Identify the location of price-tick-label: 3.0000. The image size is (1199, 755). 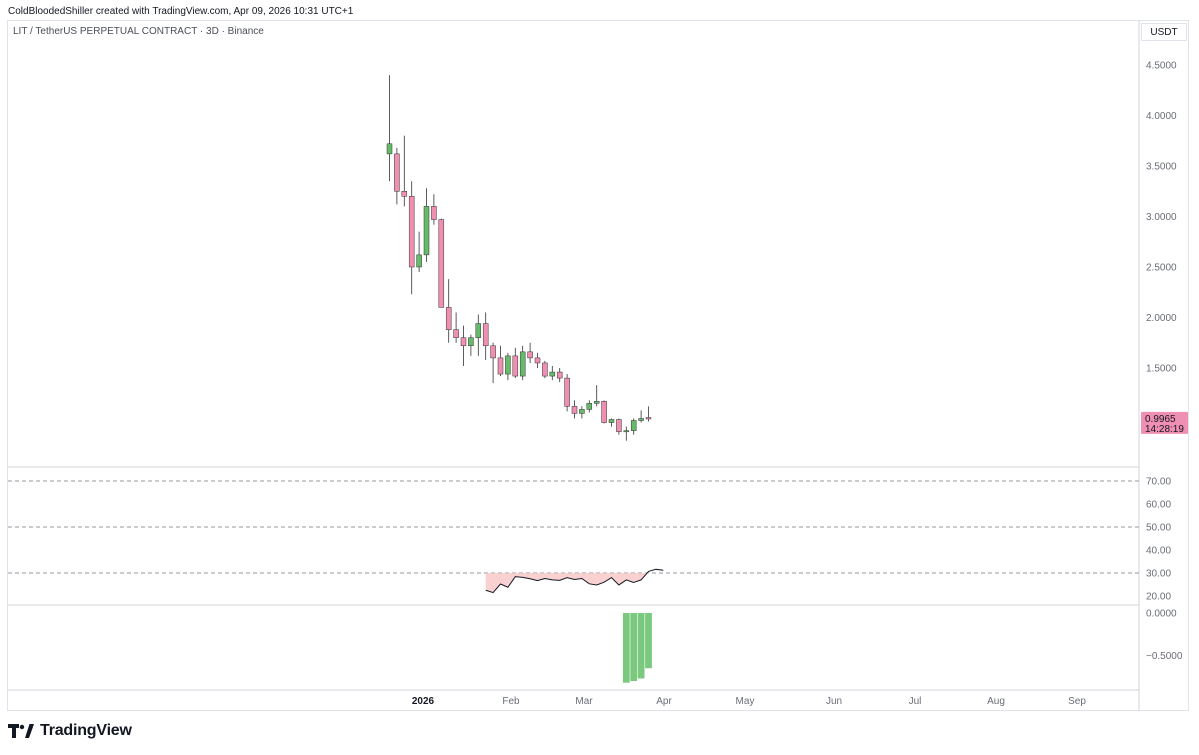
(1161, 217).